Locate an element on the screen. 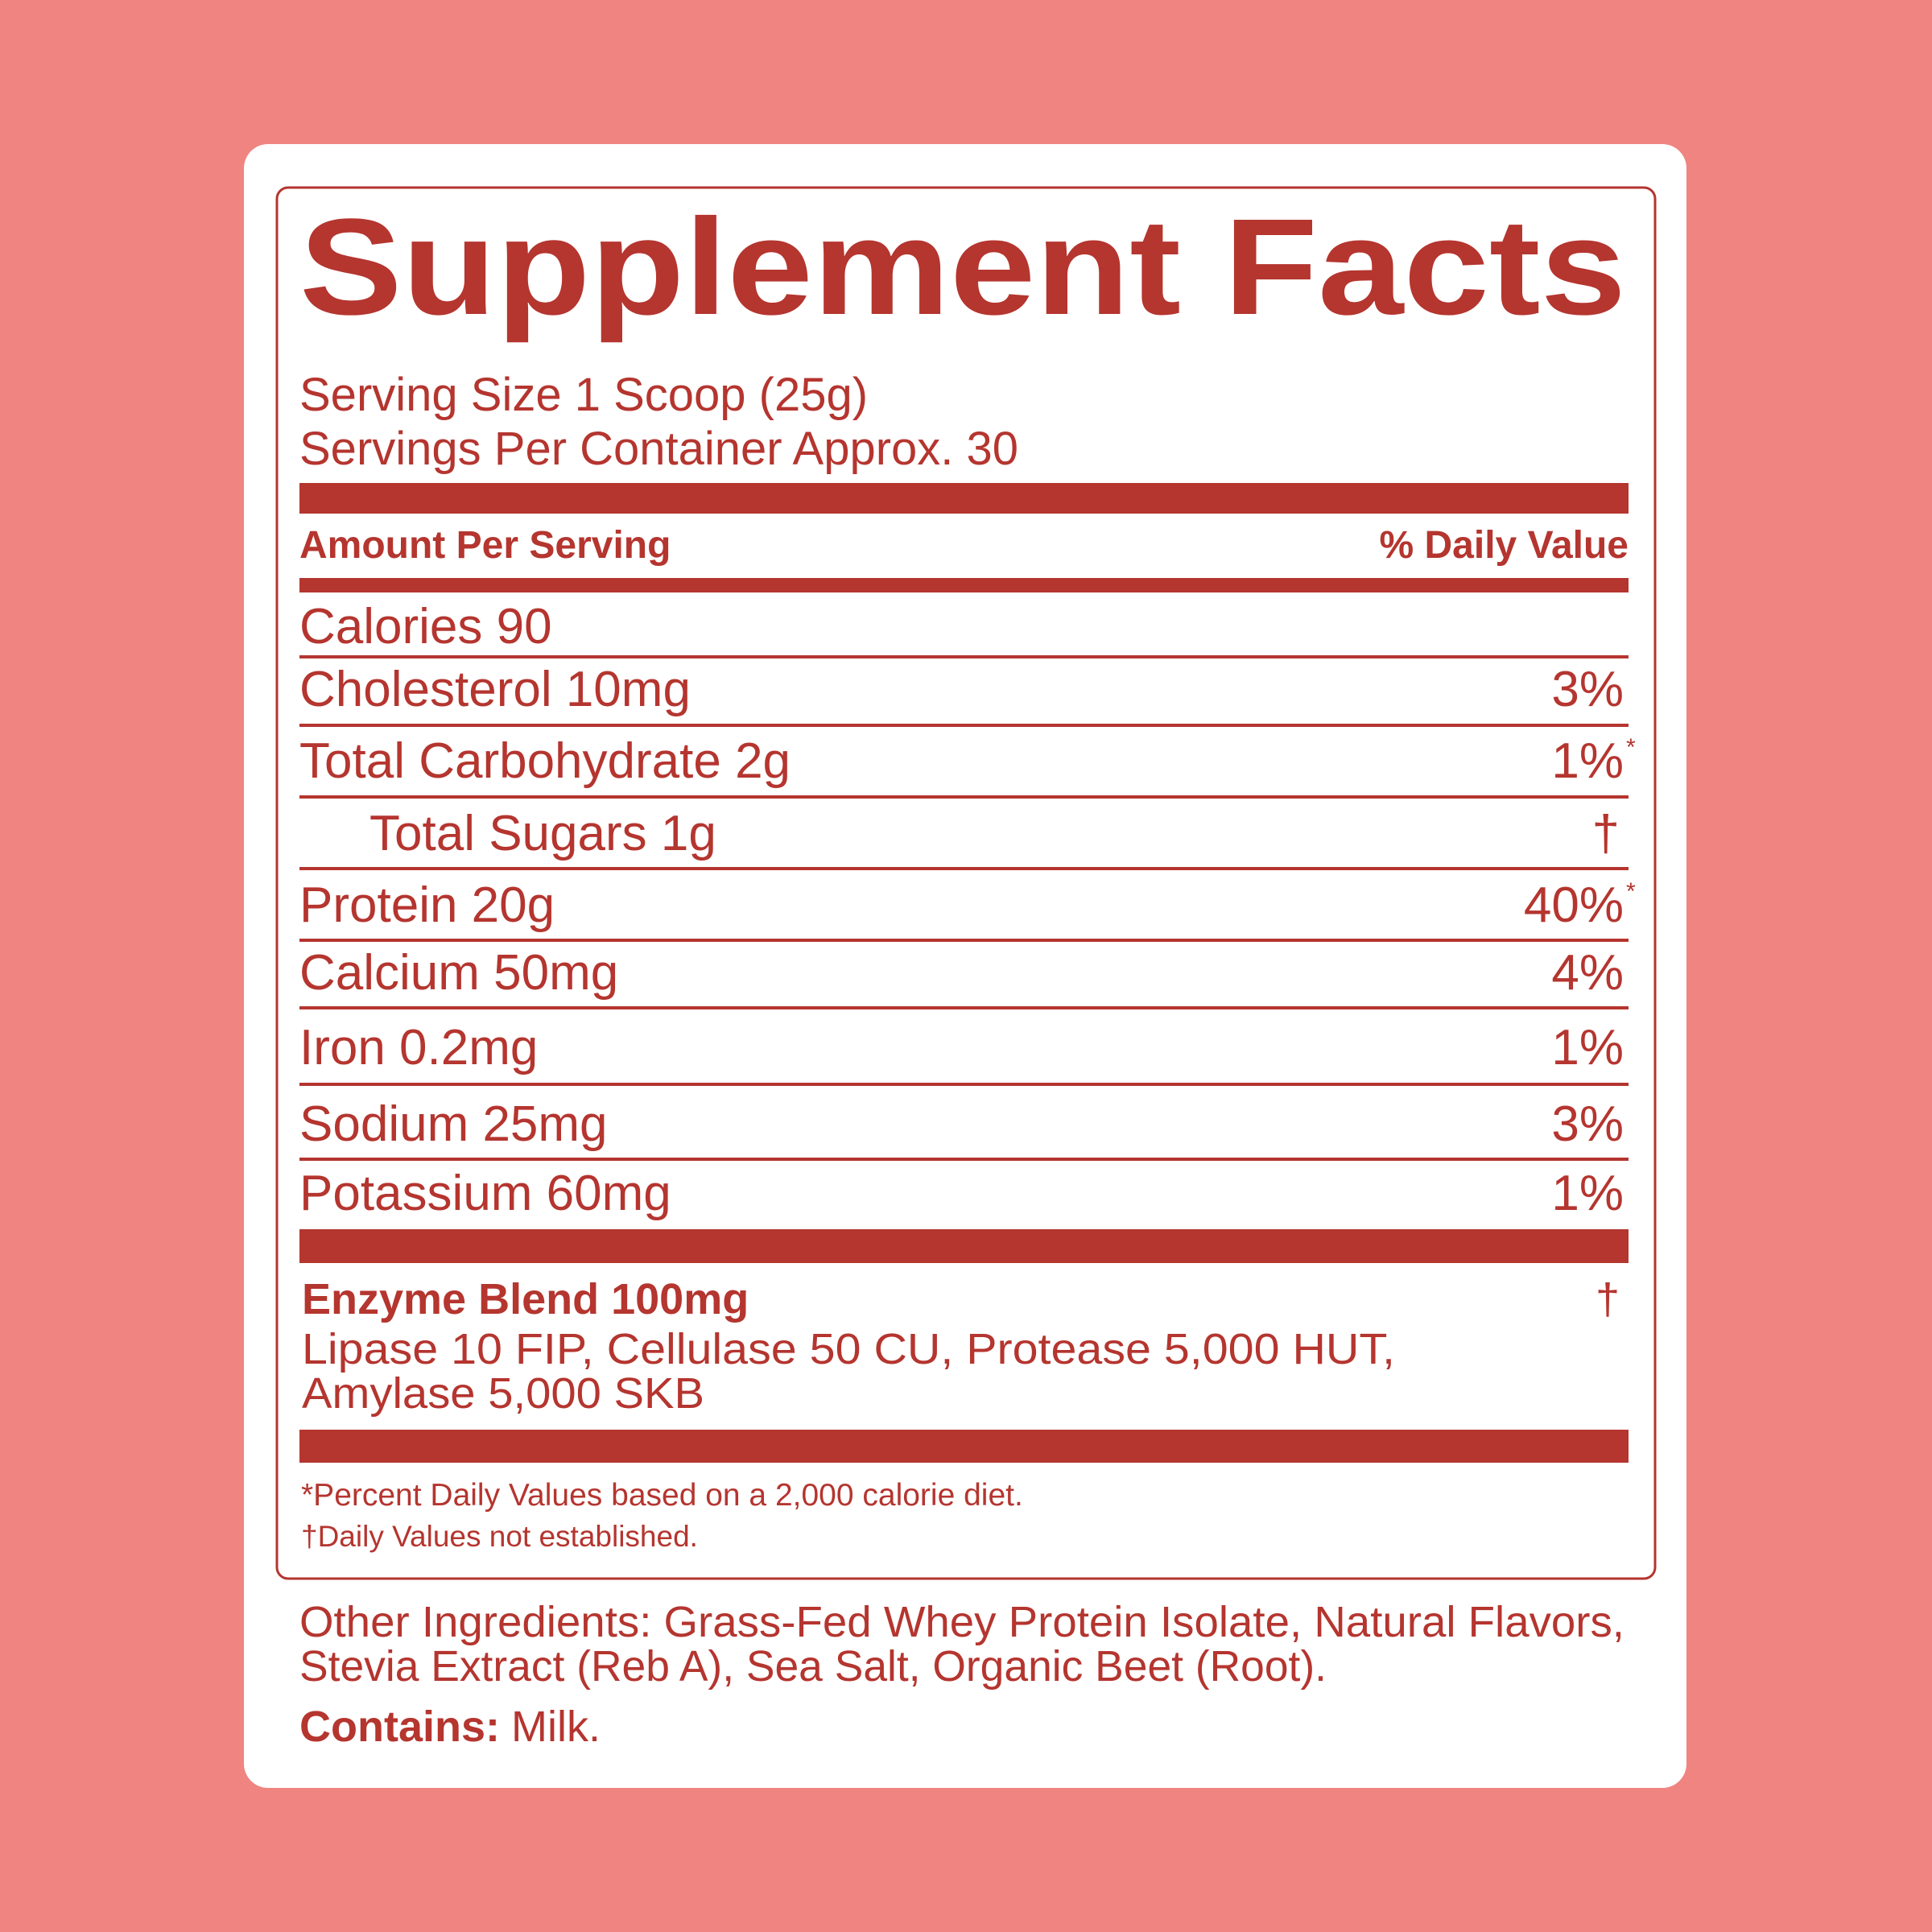  nutrient-label: Potassium 60mg is located at coordinates (485, 1193).